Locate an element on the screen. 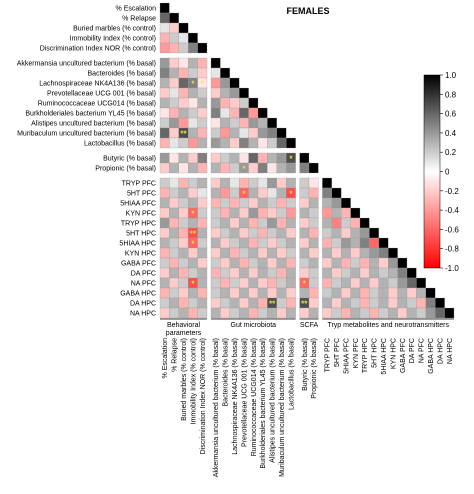 This screenshot has height=494, width=474. colorbar-tick-label: 0.6 is located at coordinates (451, 114).